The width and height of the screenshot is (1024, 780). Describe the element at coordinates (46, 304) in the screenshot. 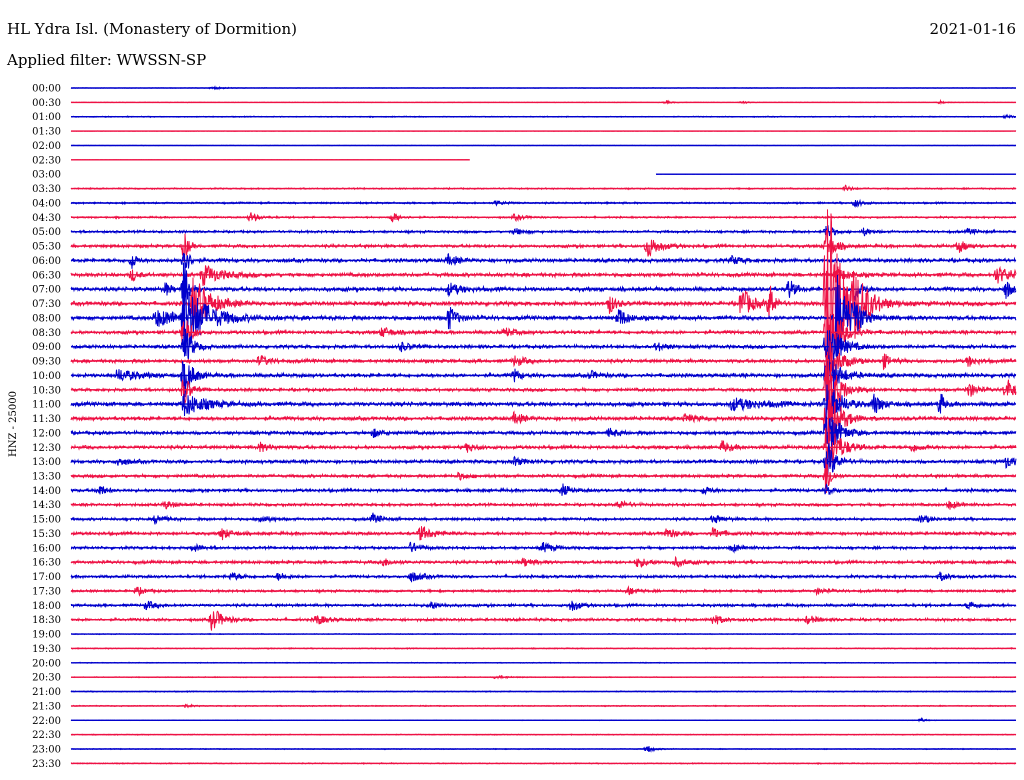

I see `time-label: 07:30` at that location.